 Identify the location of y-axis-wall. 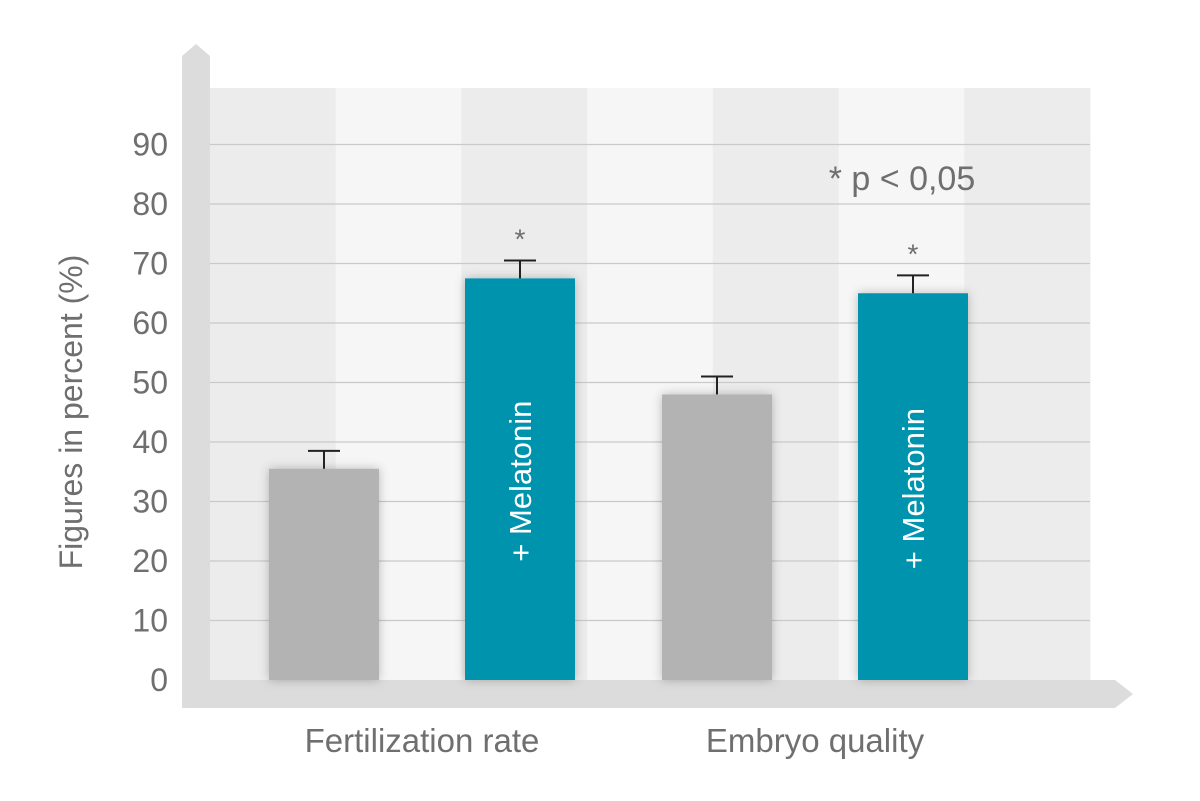
(196, 376).